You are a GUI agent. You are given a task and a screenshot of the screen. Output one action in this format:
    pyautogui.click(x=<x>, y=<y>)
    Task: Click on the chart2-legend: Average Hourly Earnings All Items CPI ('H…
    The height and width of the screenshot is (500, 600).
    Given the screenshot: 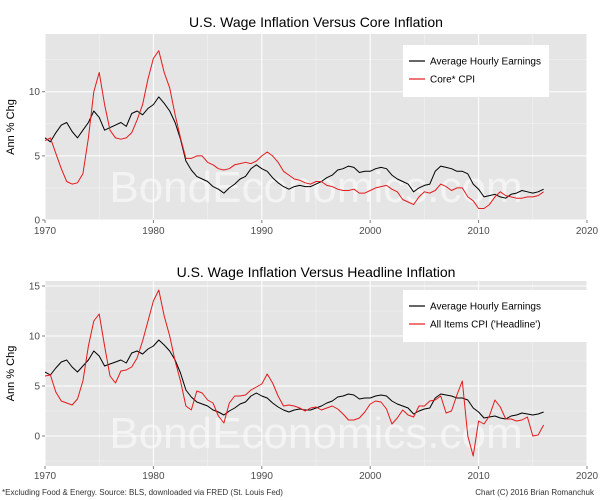 What is the action you would take?
    pyautogui.click(x=498, y=316)
    